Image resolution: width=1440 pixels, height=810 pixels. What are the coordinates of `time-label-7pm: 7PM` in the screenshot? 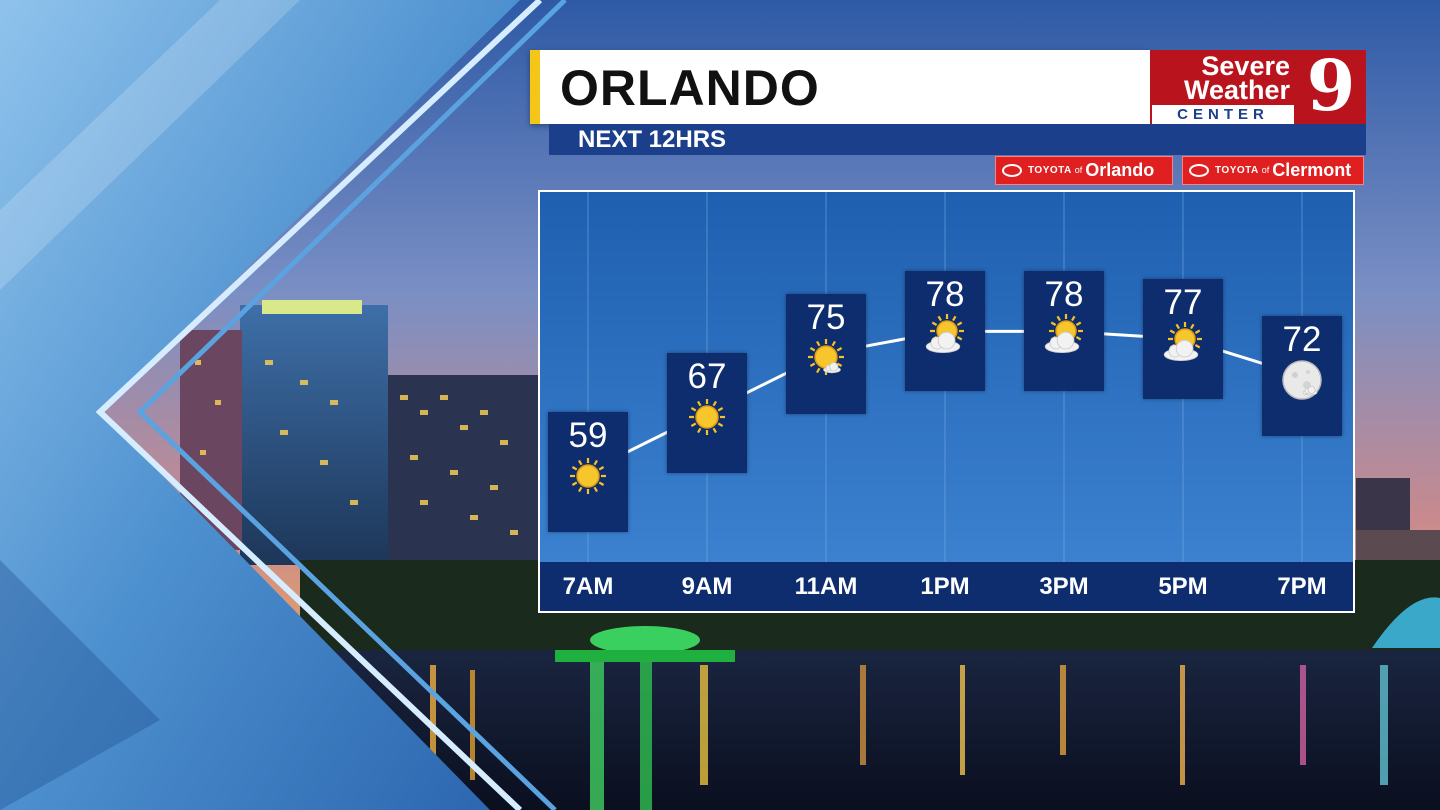 It's located at (1302, 586).